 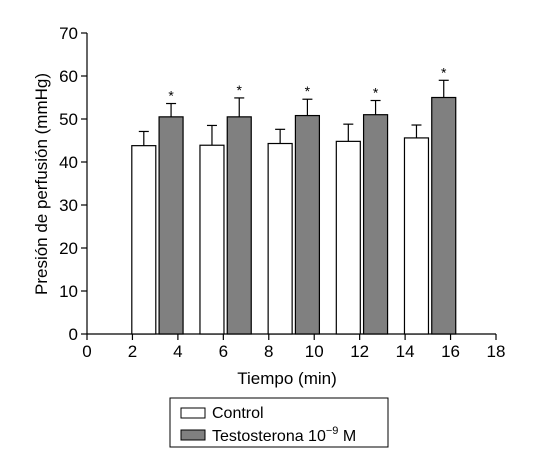 I want to click on legend-label-testosterona-base: Testosterona 10, so click(x=269, y=436).